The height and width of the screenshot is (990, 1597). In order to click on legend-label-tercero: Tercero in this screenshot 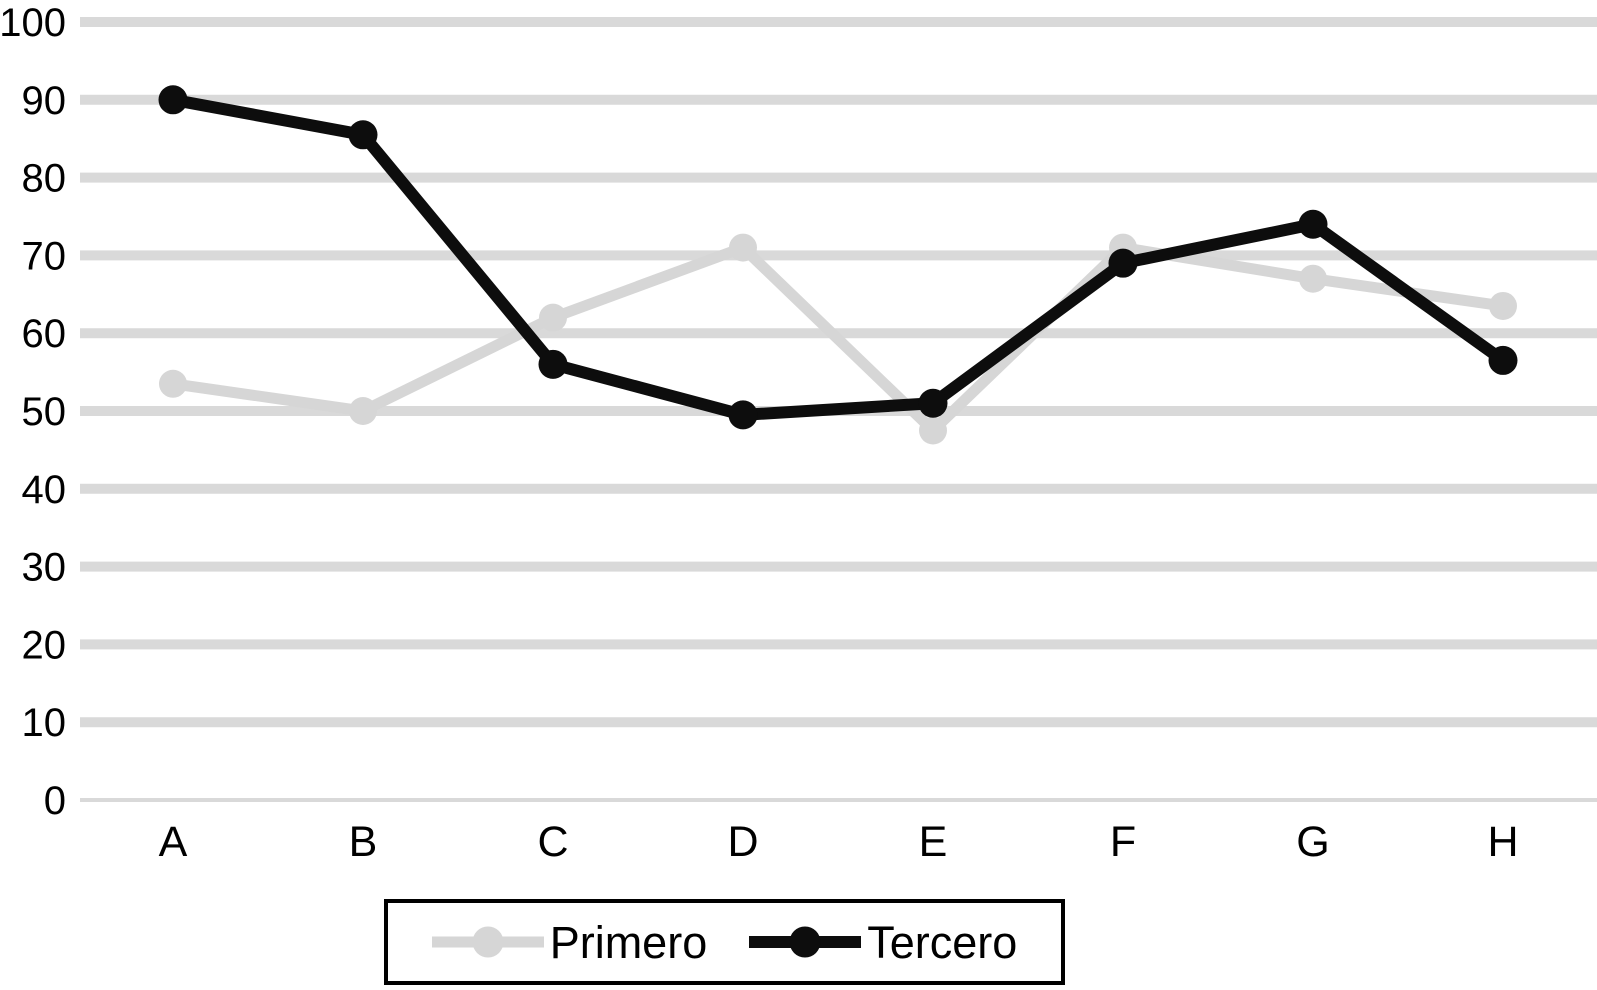, I will do `click(942, 942)`.